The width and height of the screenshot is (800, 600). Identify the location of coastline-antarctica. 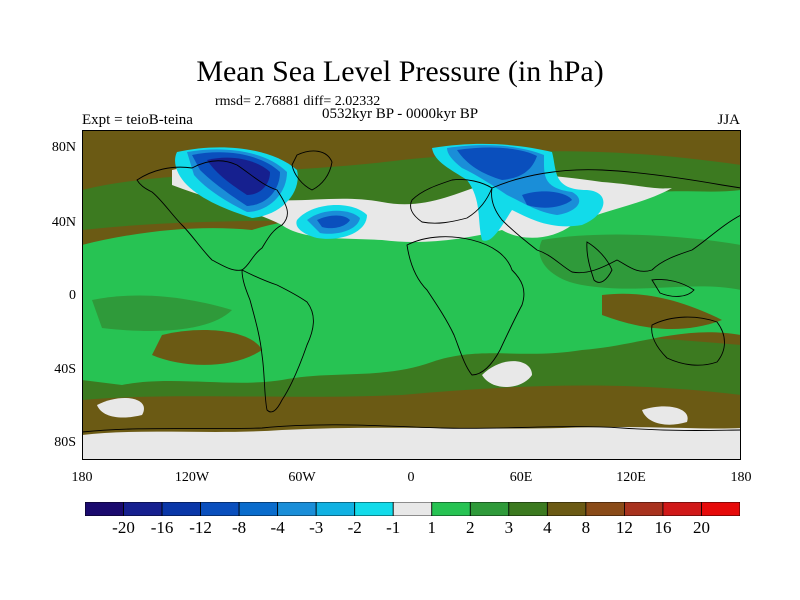
(411, 428).